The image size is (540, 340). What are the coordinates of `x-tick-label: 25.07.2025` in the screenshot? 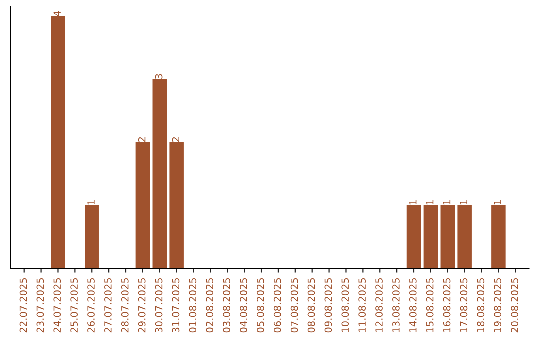 It's located at (74, 305).